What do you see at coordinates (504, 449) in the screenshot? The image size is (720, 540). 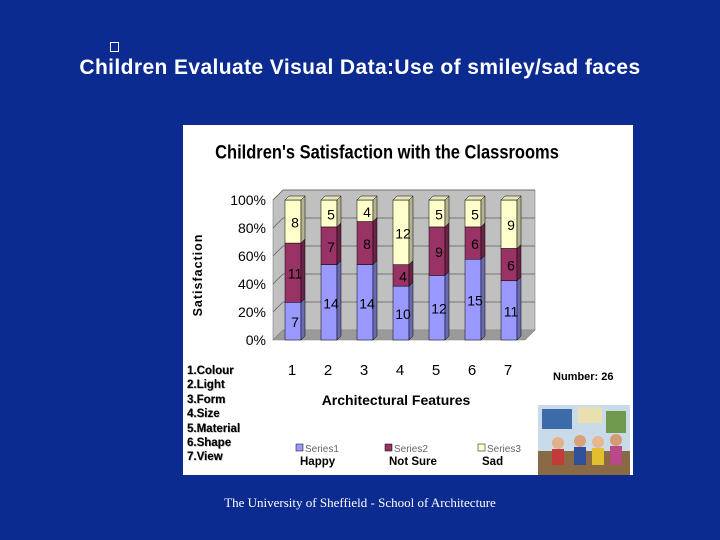 I see `legend-series-name: Series3` at bounding box center [504, 449].